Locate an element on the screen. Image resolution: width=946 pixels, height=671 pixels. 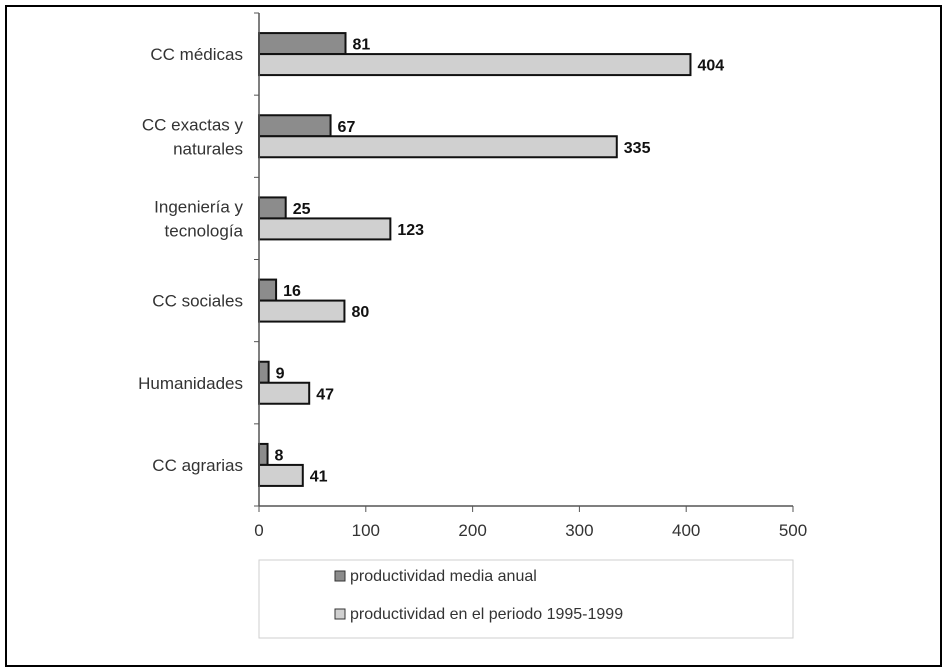
x-tick-label: 500 is located at coordinates (793, 530).